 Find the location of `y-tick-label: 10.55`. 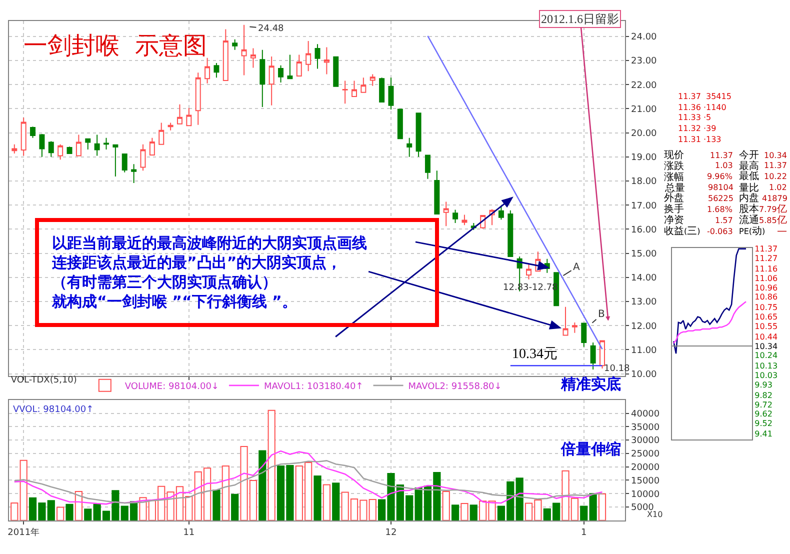

y-tick-label: 10.55 is located at coordinates (766, 326).